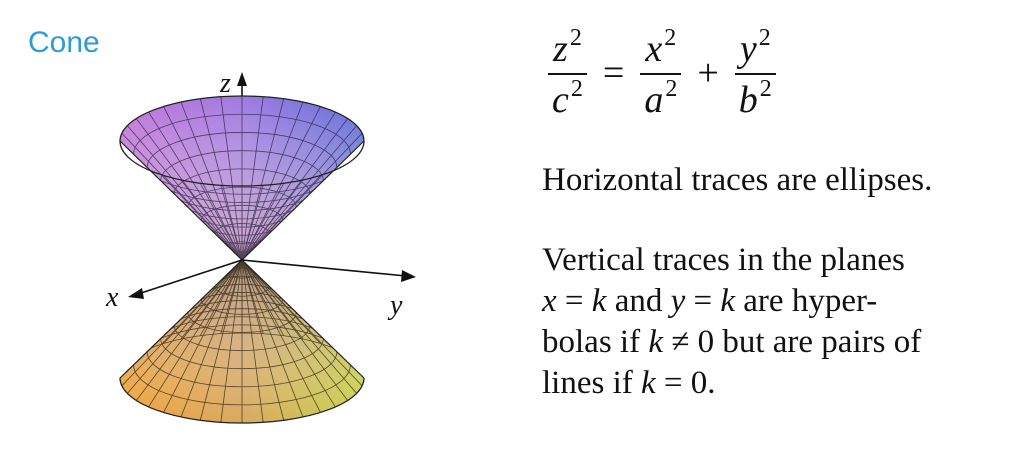  Describe the element at coordinates (731, 383) in the screenshot. I see `vertical-traces-line: lines if k = 0.` at that location.